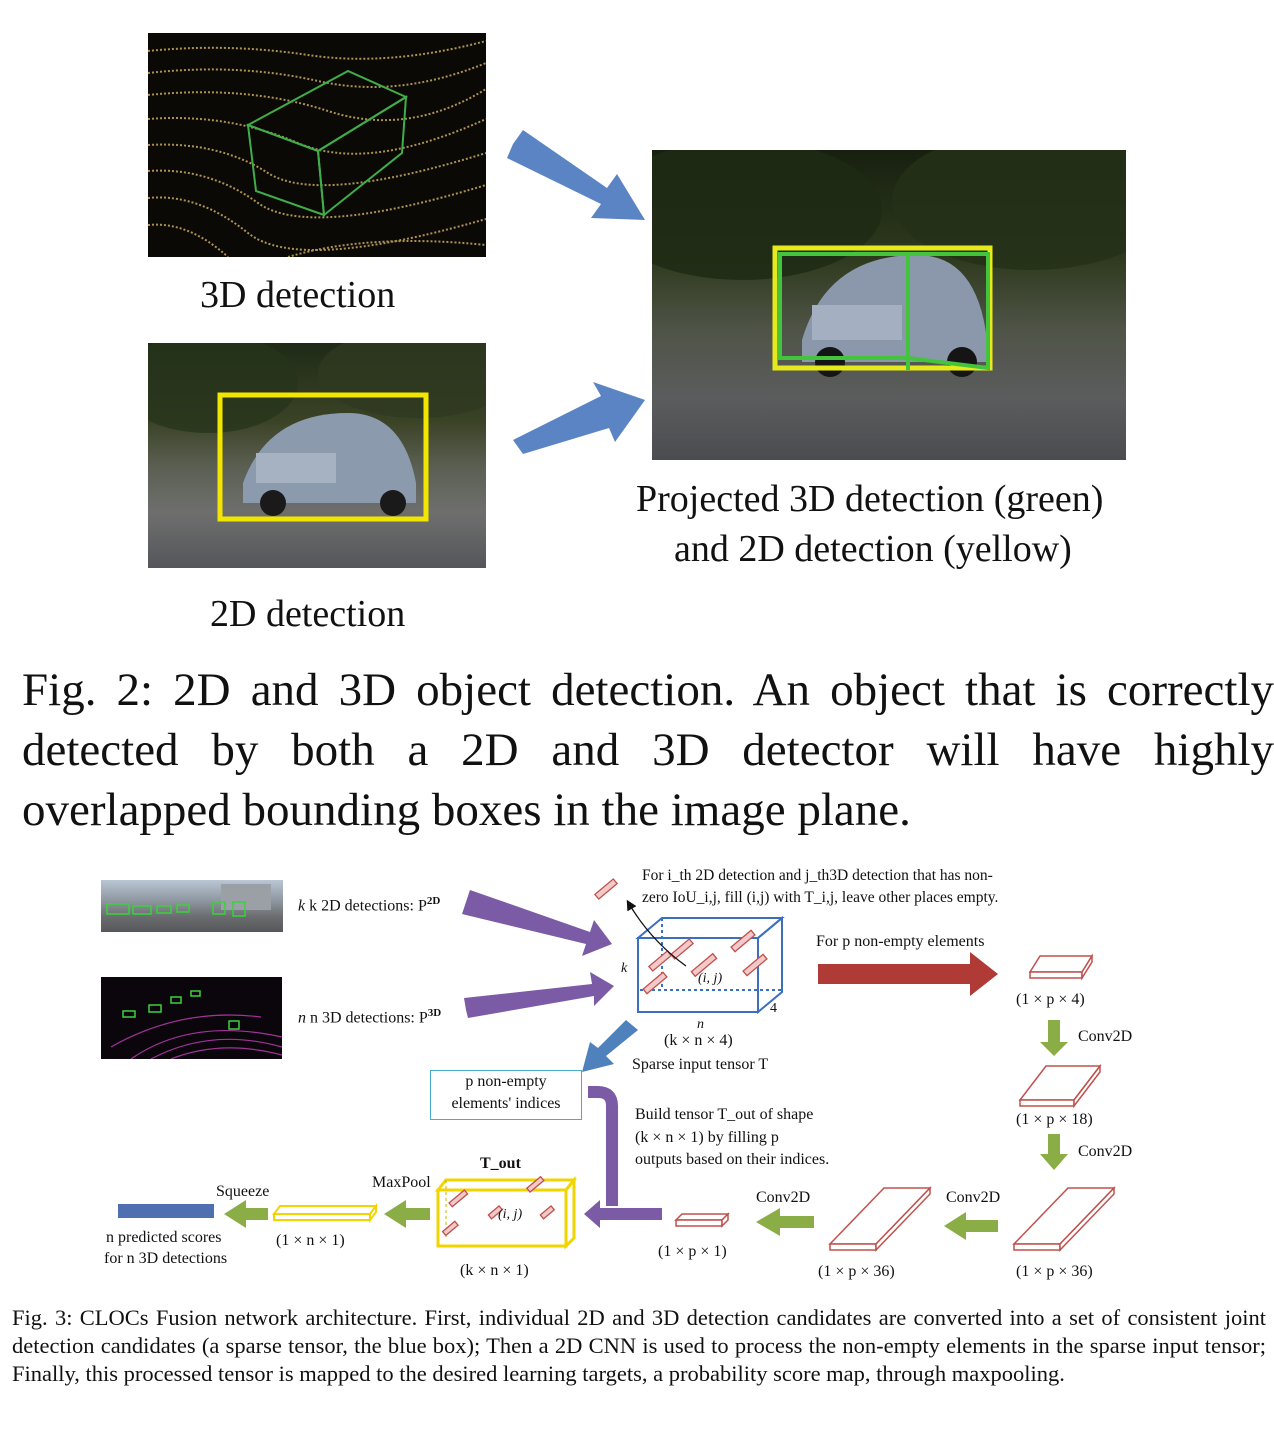 This screenshot has width=1274, height=1430. Describe the element at coordinates (537, 923) in the screenshot. I see `arrow-2d-purple` at that location.